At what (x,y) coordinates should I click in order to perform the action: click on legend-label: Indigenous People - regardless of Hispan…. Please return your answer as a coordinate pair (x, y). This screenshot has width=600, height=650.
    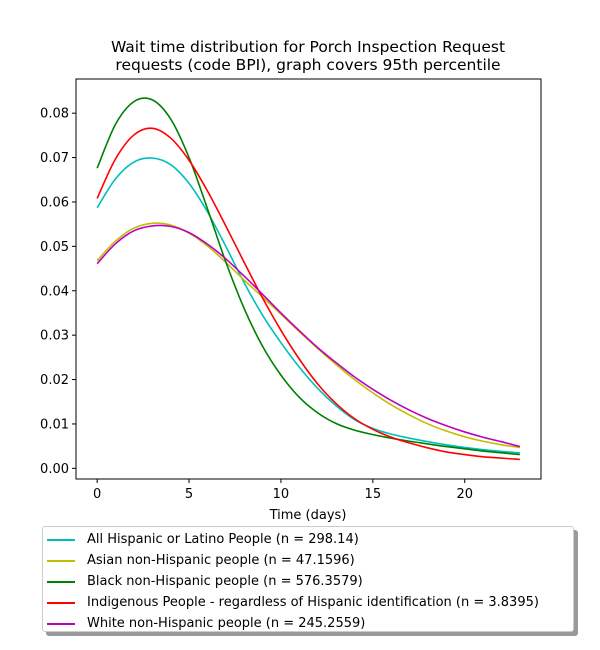
    Looking at the image, I should click on (313, 602).